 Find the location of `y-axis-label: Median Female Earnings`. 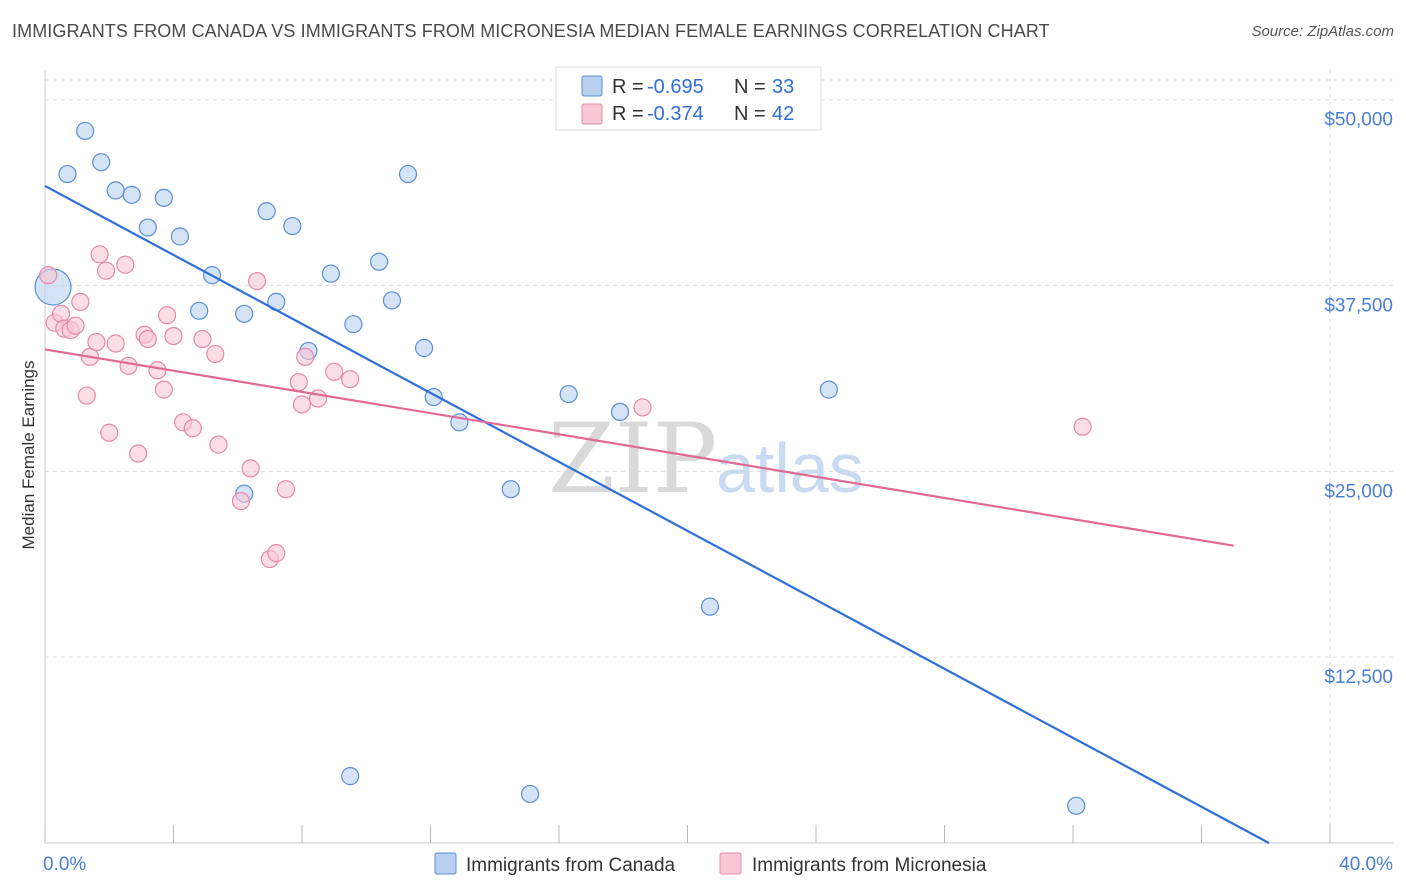

y-axis-label: Median Female Earnings is located at coordinates (28, 455).